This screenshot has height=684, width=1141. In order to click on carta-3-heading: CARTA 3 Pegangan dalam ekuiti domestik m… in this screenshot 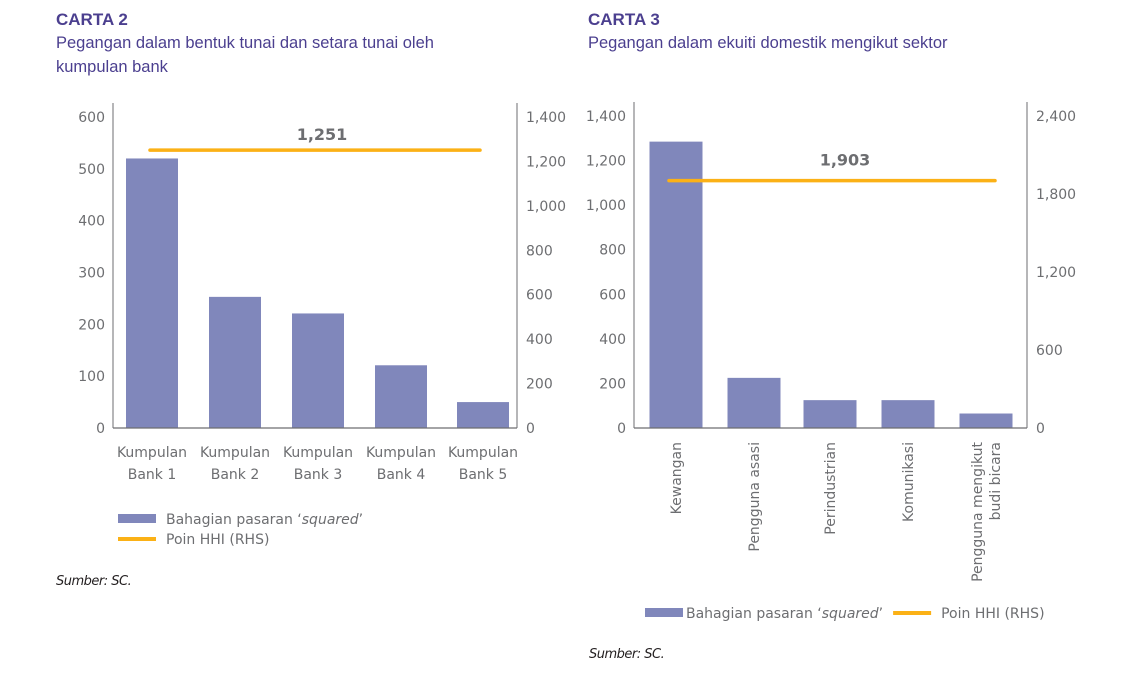, I will do `click(768, 32)`.